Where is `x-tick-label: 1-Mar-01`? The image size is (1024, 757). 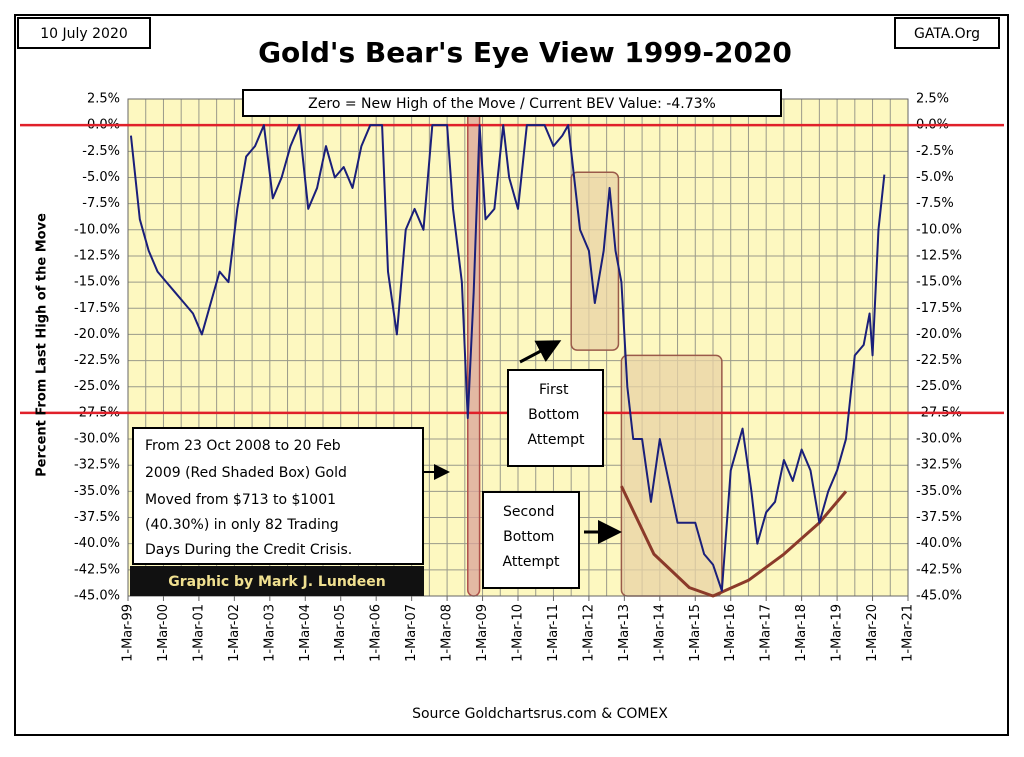 x-tick-label: 1-Mar-01 is located at coordinates (198, 633).